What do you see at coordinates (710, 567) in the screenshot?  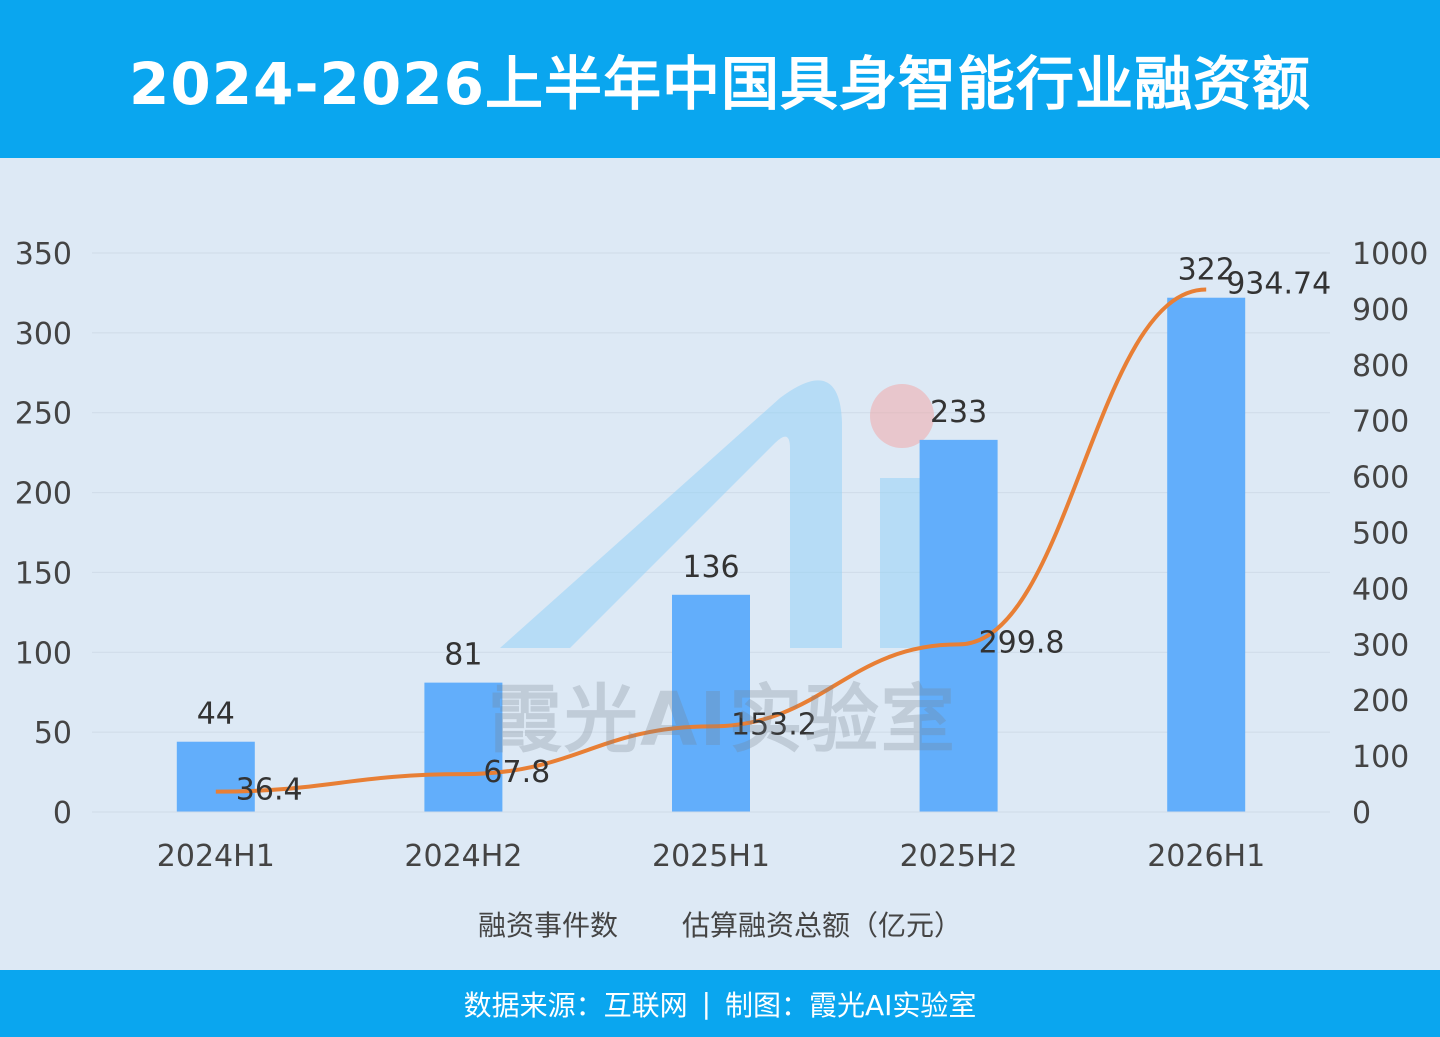 I see `bar-data-label: 136` at bounding box center [710, 567].